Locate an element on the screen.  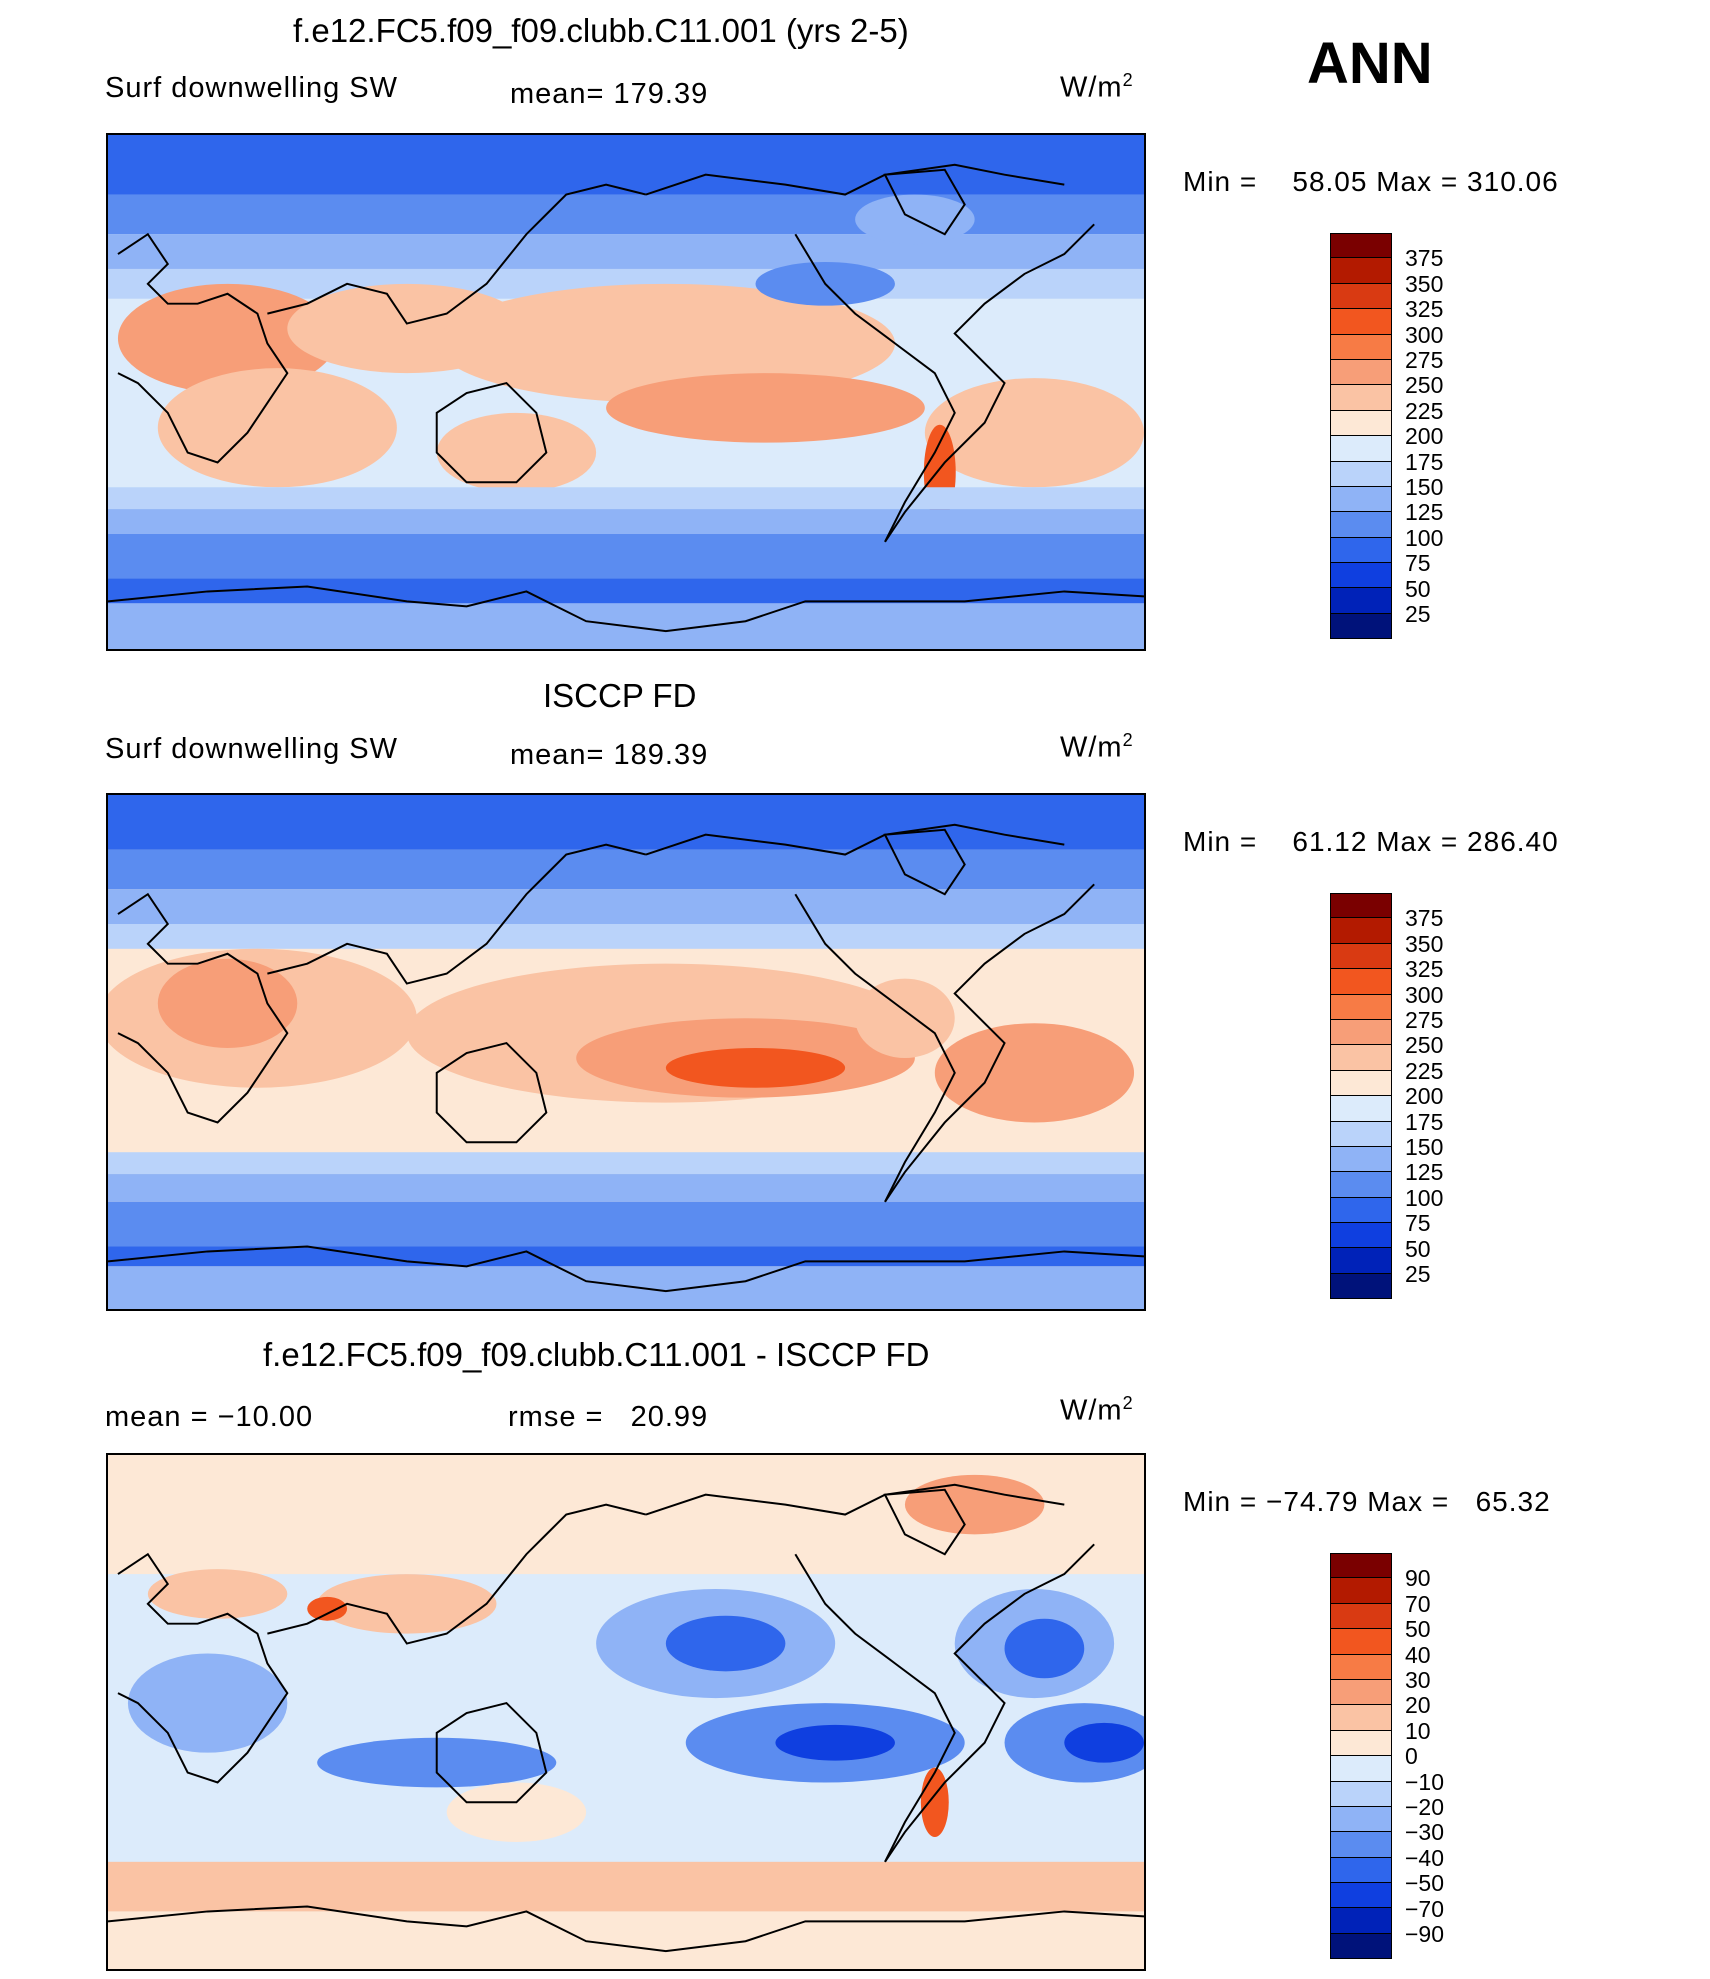
panel2-min-label: Min = is located at coordinates (1220, 841).